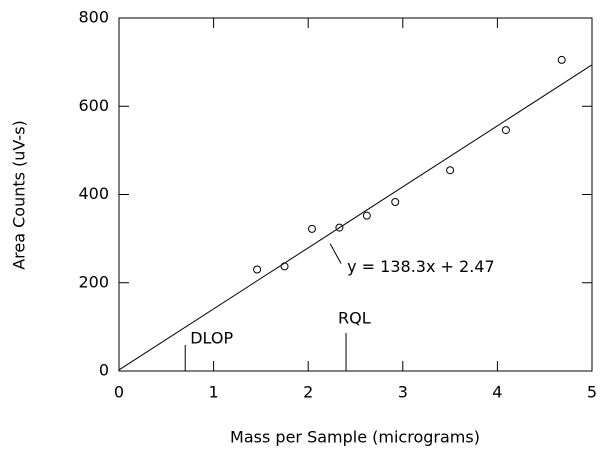 Image resolution: width=603 pixels, height=454 pixels. I want to click on y-tick-label: 200, so click(93, 281).